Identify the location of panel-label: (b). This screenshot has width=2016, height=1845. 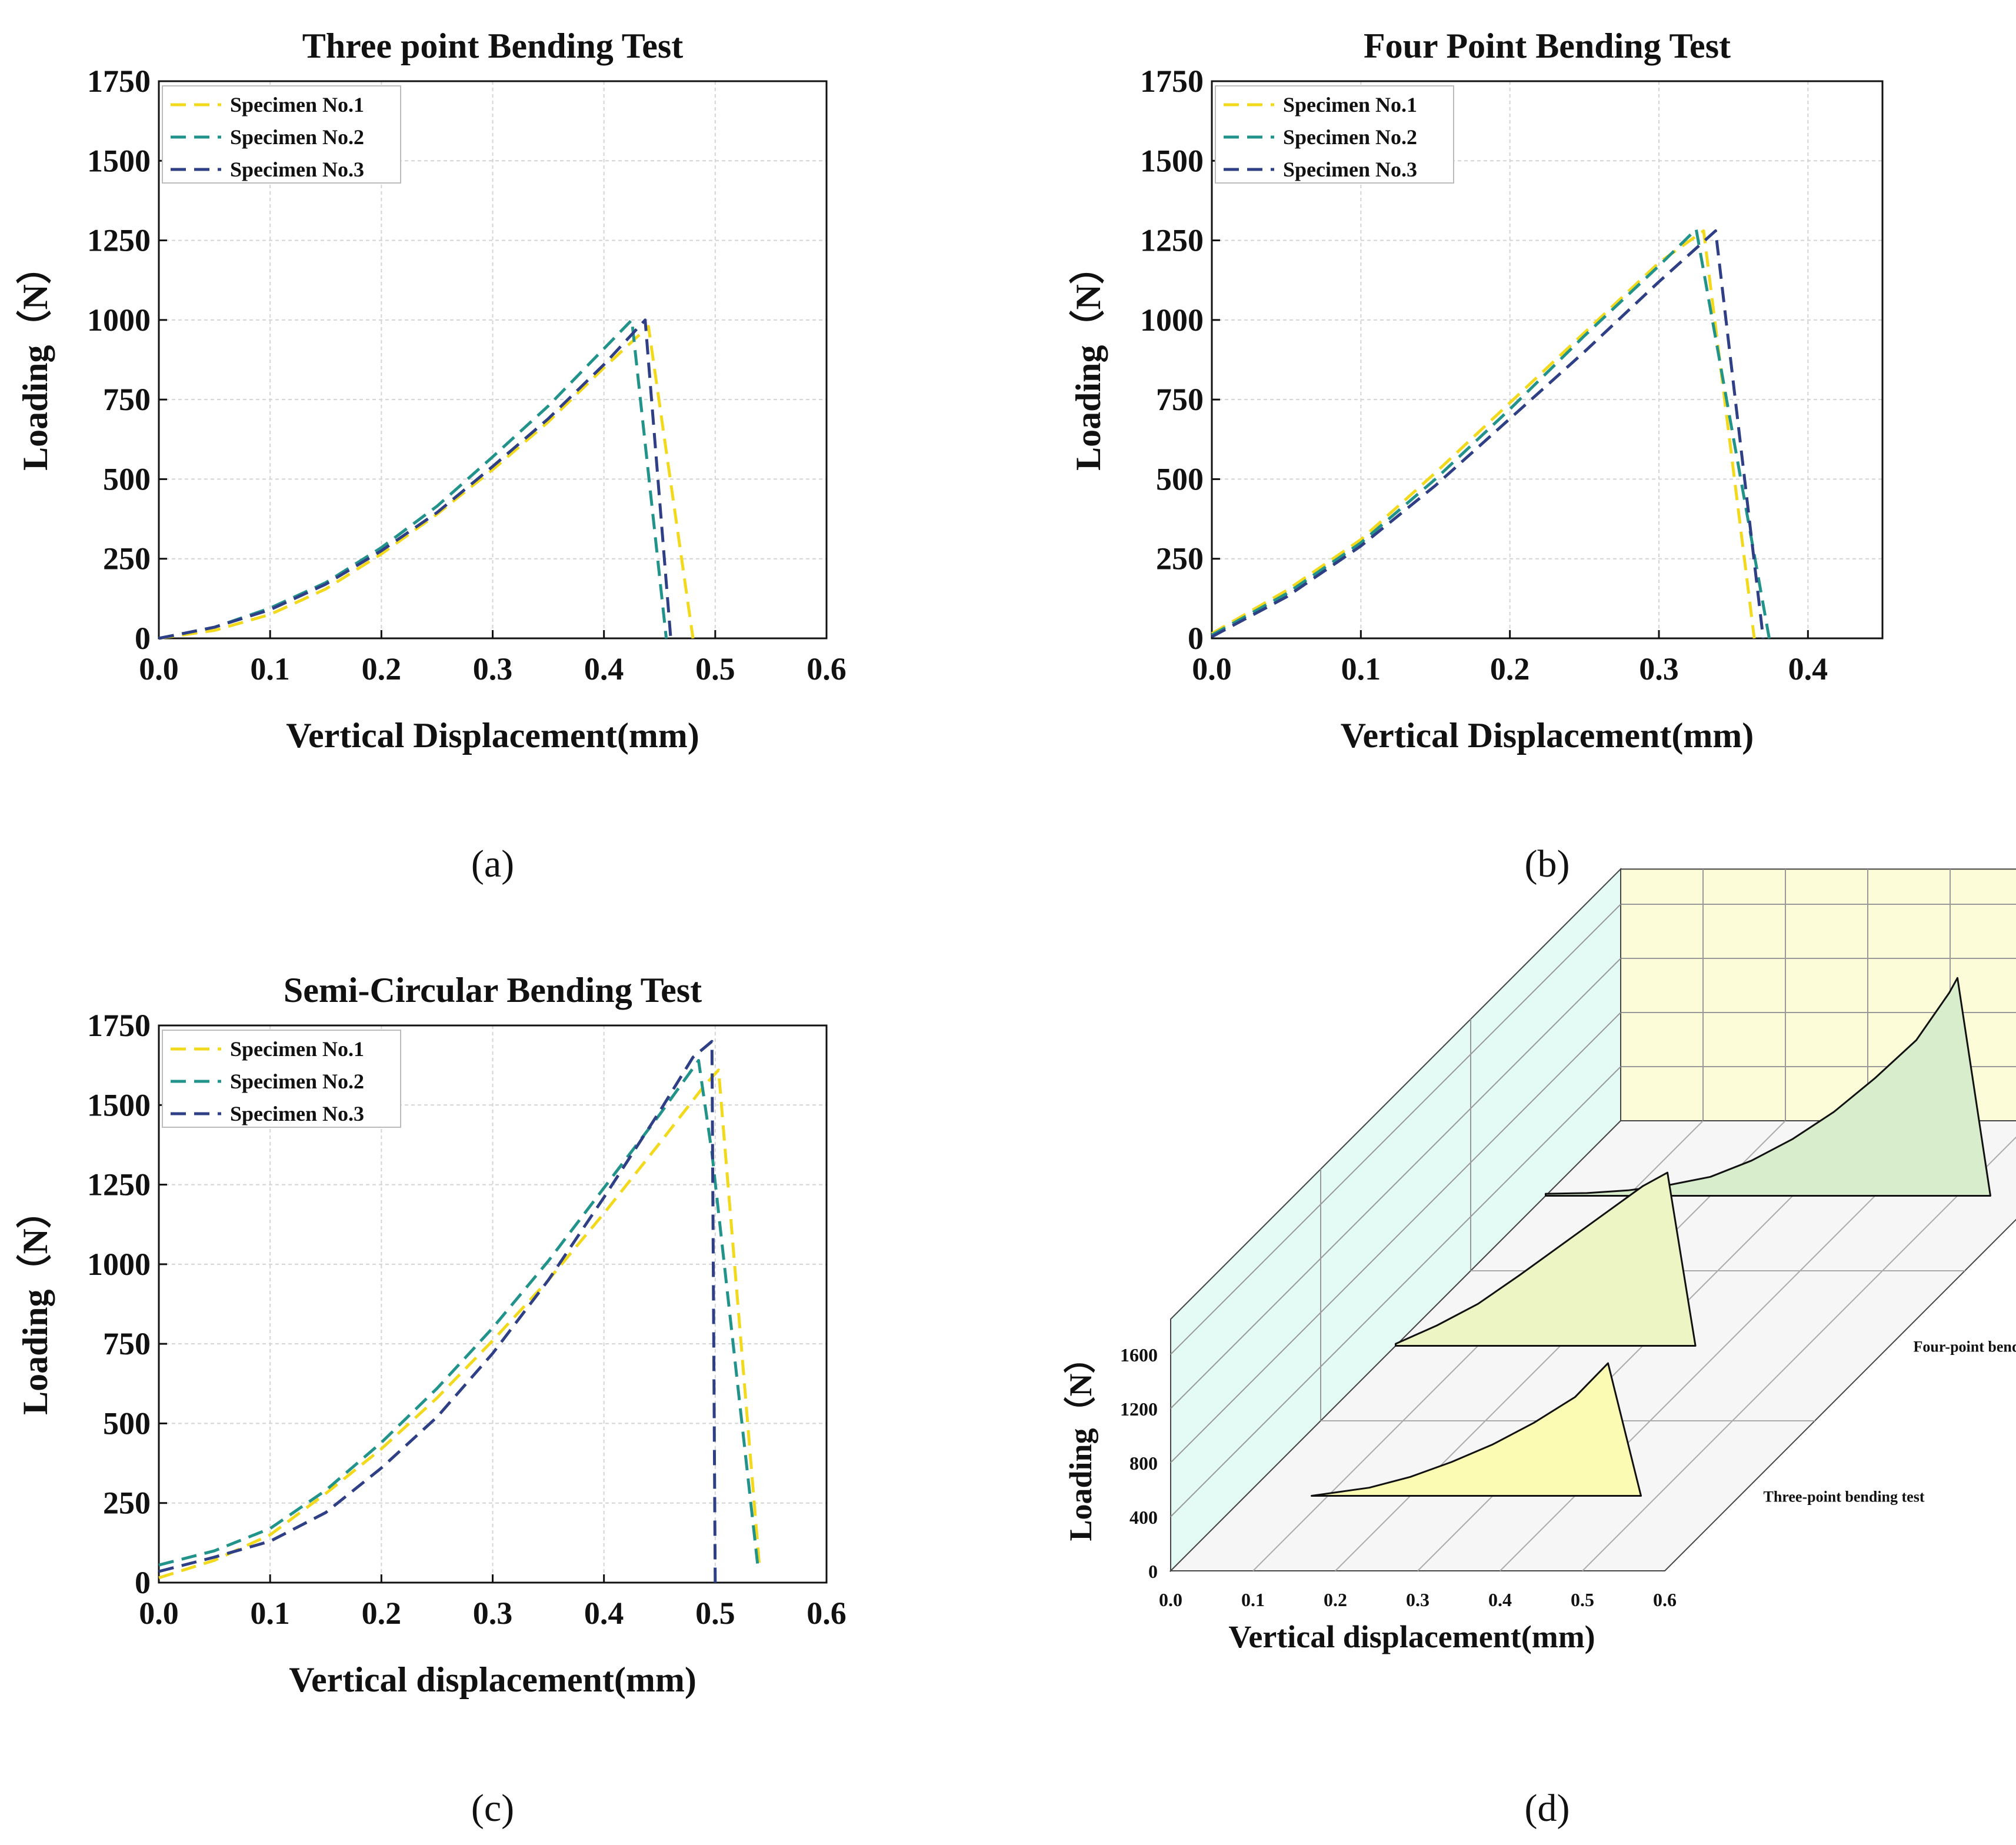
(1548, 864).